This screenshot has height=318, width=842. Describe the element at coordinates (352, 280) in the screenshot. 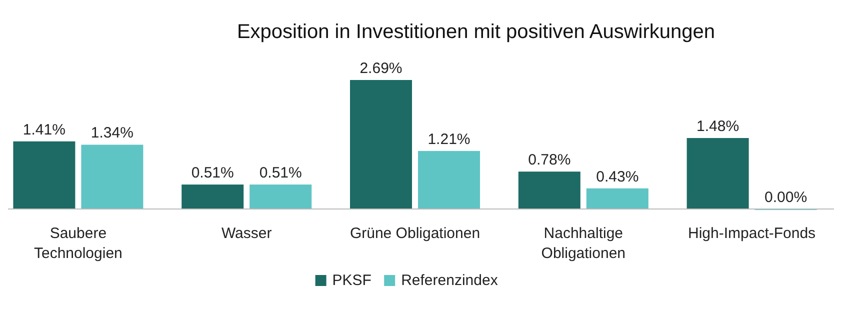

I see `legend-label: PKSF` at that location.